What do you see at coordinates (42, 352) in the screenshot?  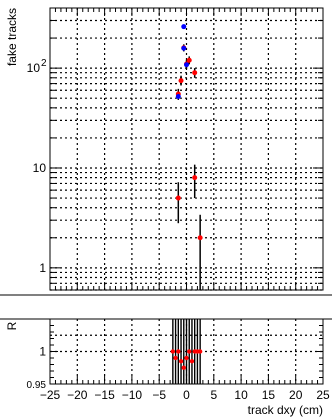 I see `ratio-y-tick-label: 1` at bounding box center [42, 352].